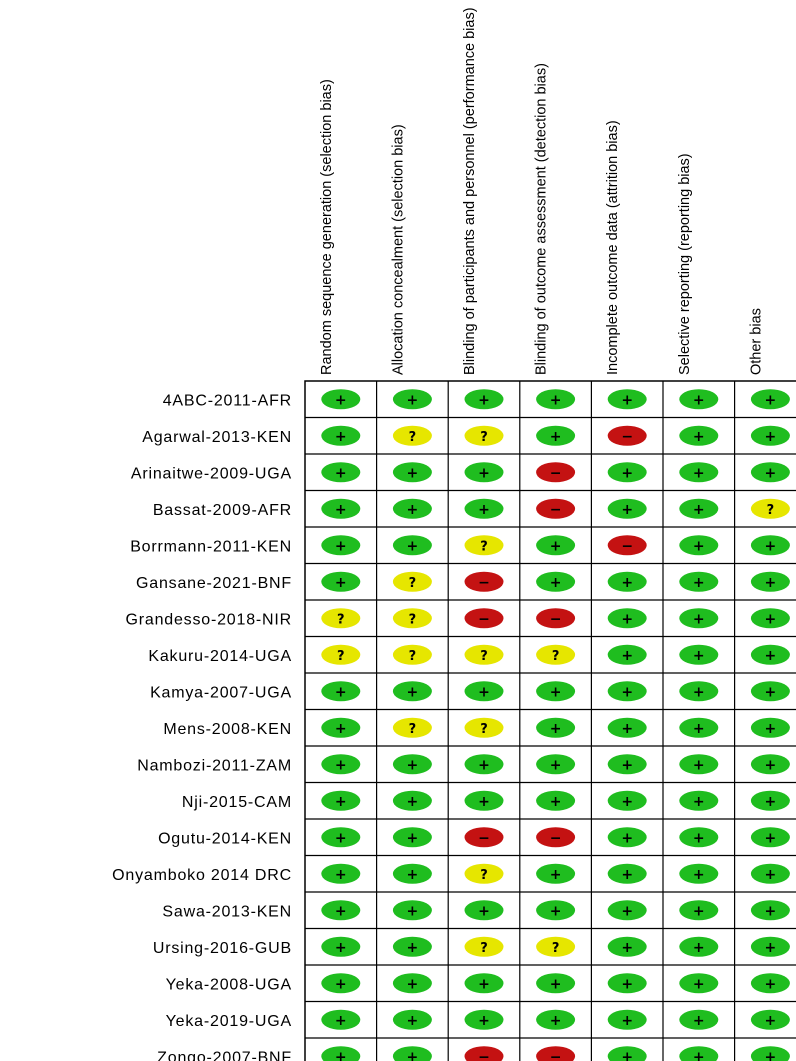 Image resolution: width=796 pixels, height=1061 pixels. I want to click on study-label-8: Kakuru-2014-UGA, so click(220, 656).